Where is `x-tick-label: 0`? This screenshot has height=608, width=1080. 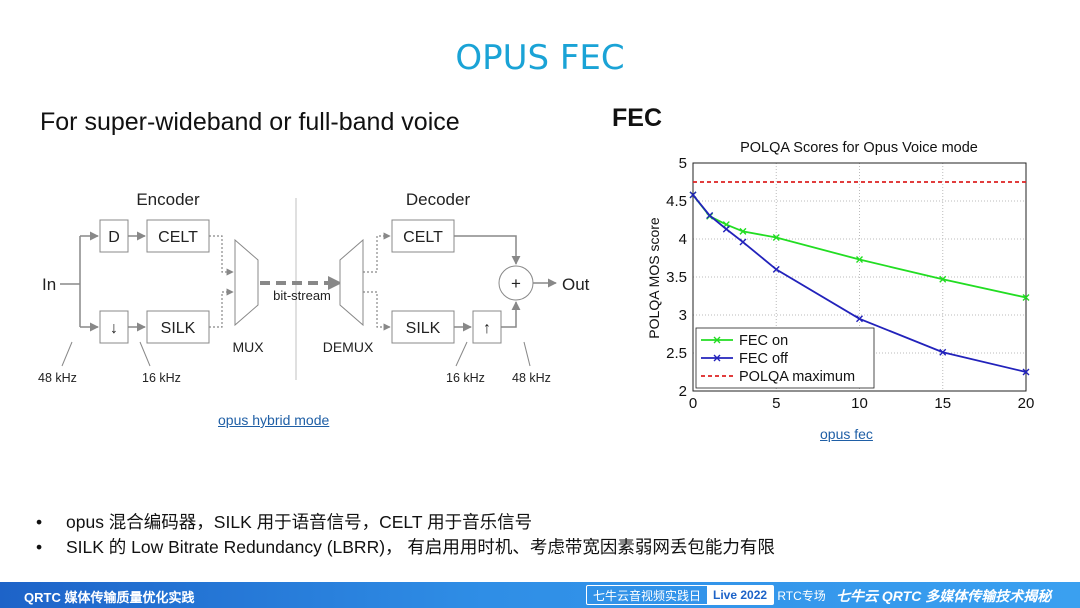 x-tick-label: 0 is located at coordinates (693, 403).